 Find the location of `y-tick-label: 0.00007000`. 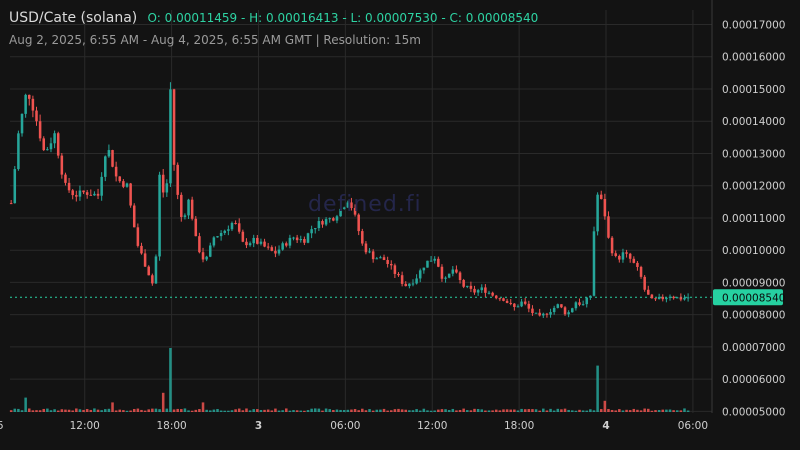

y-tick-label: 0.00007000 is located at coordinates (753, 348).